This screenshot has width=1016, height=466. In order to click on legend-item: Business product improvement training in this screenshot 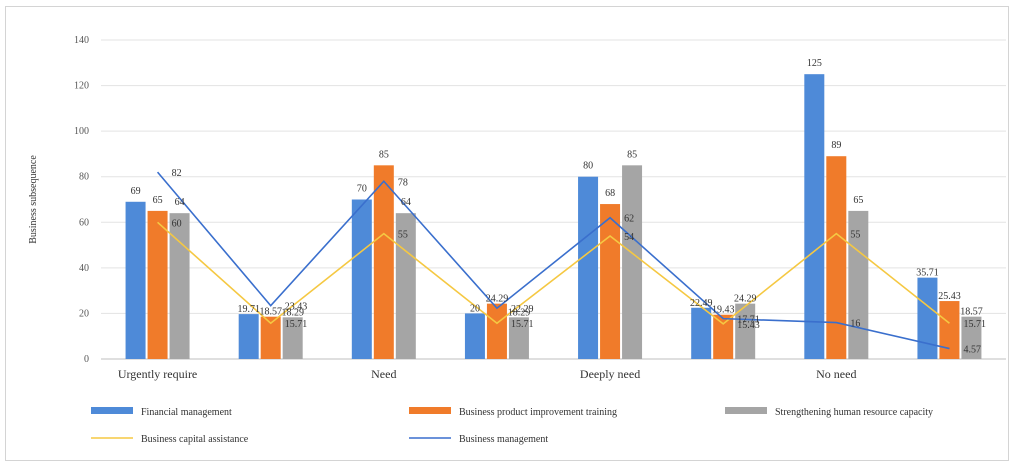, I will do `click(513, 412)`.